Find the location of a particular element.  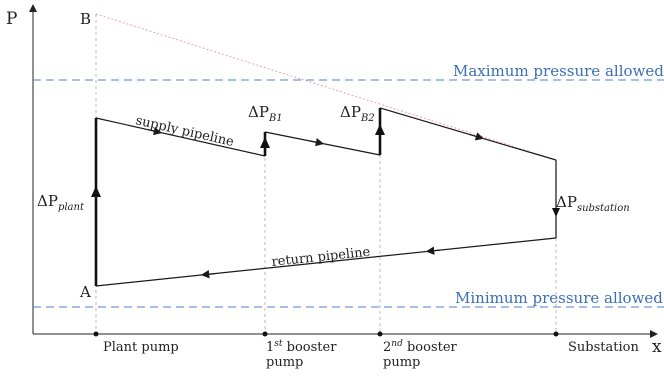

maximum-pressure-label: Maximum pressure allowed is located at coordinates (558, 71).